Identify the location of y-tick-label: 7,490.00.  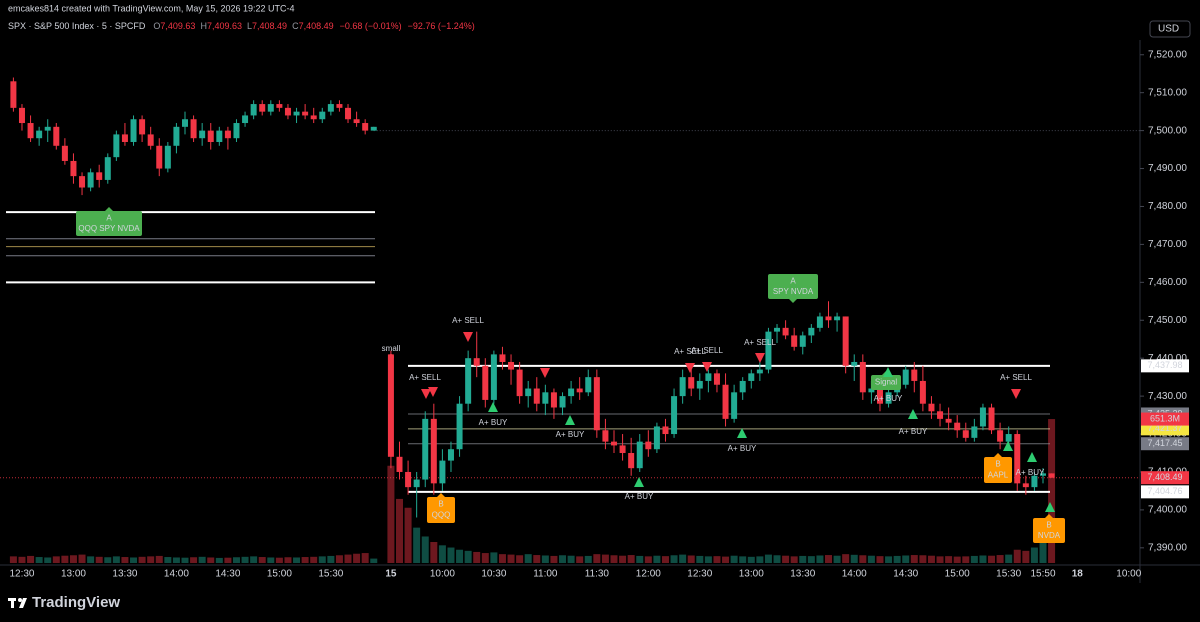
(1167, 168).